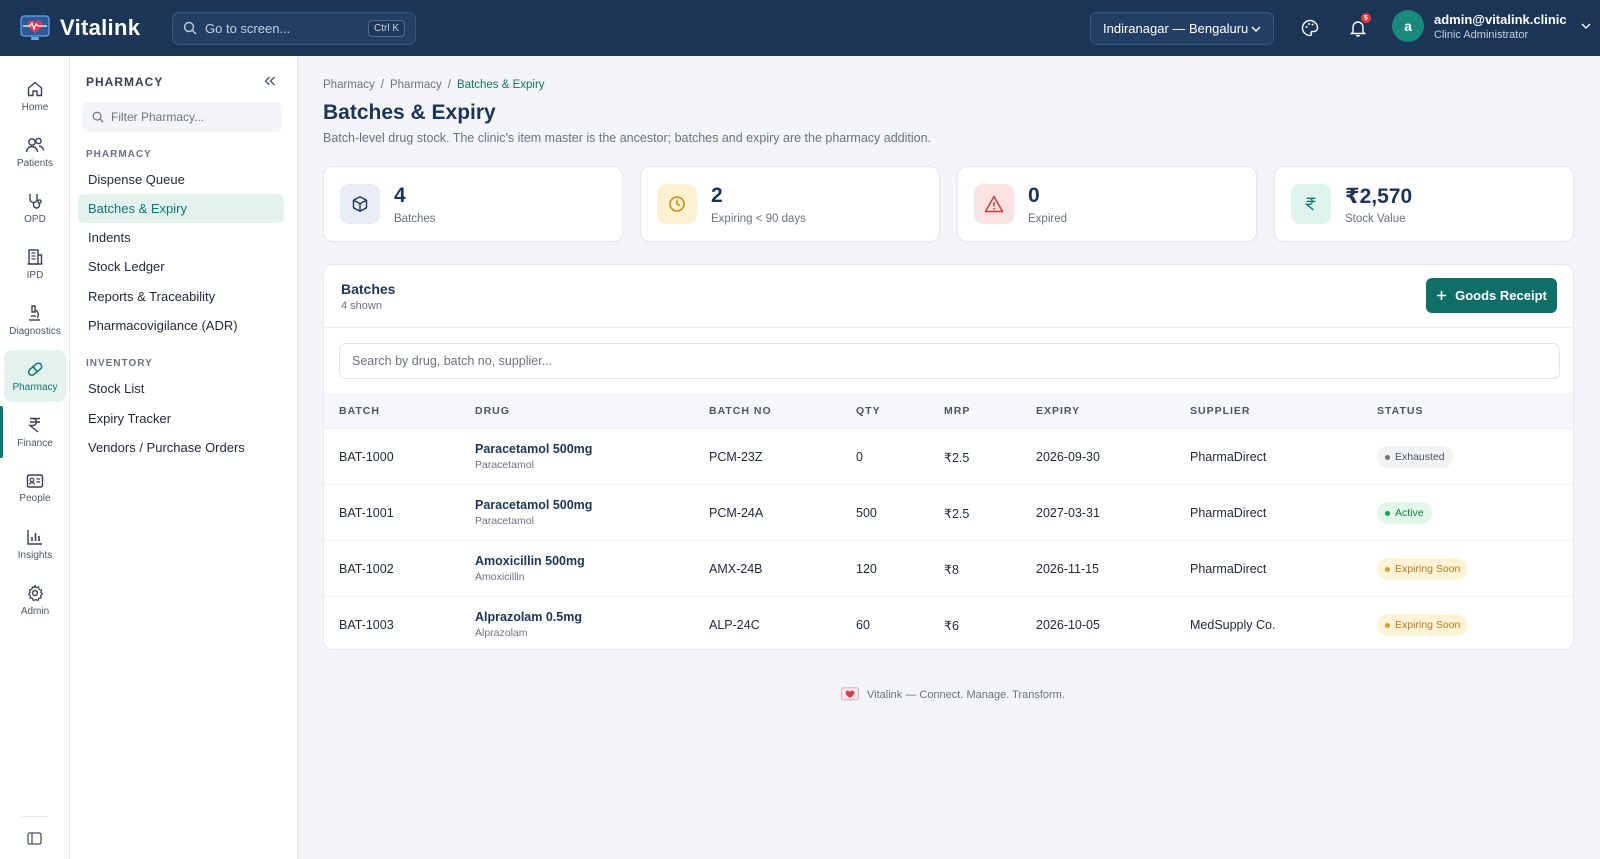  What do you see at coordinates (35, 88) in the screenshot?
I see `home-icon` at bounding box center [35, 88].